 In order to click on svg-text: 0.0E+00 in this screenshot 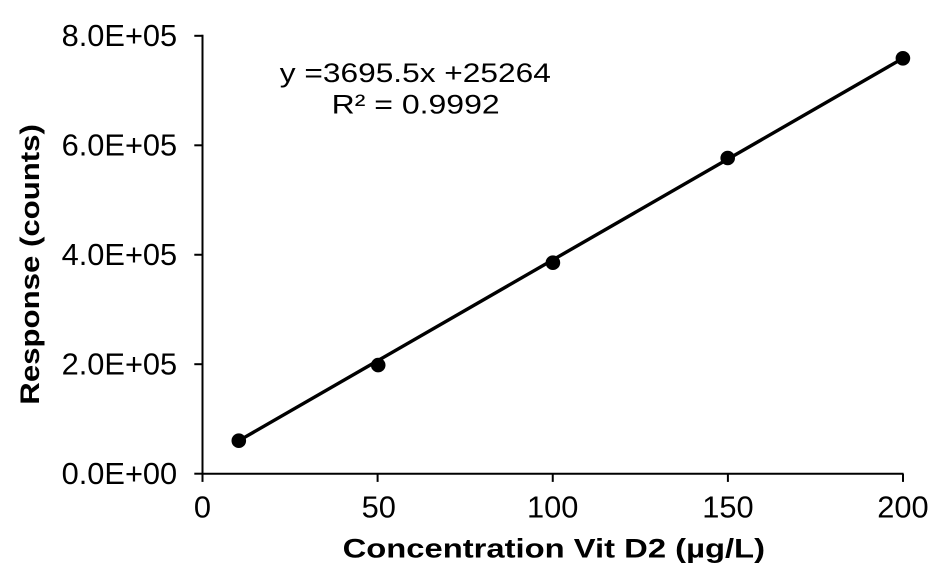, I will do `click(120, 473)`.